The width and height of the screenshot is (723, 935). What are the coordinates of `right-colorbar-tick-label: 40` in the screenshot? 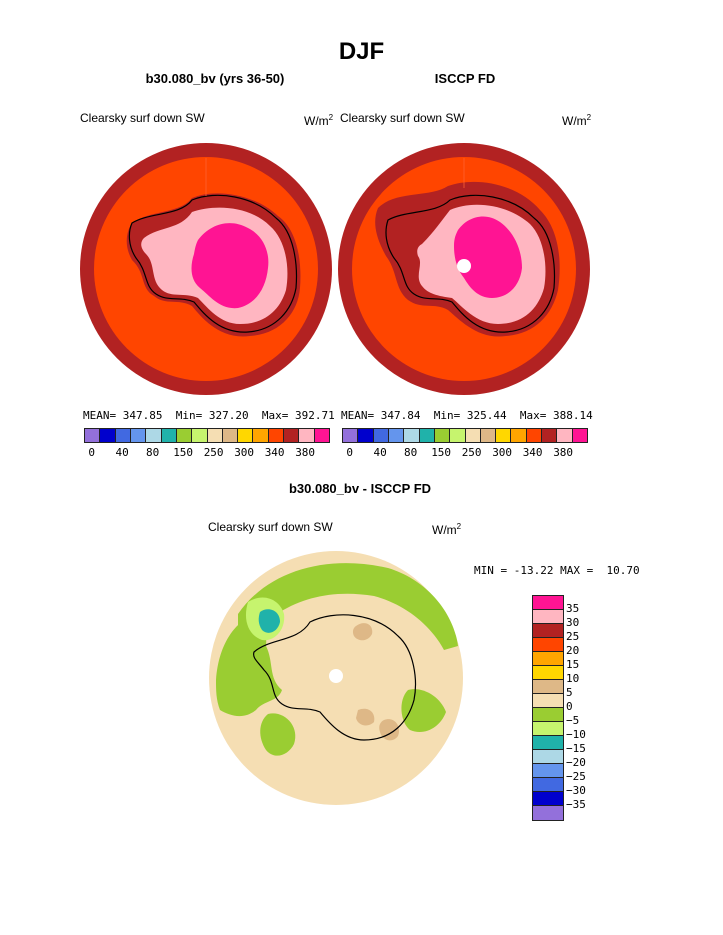 It's located at (380, 452).